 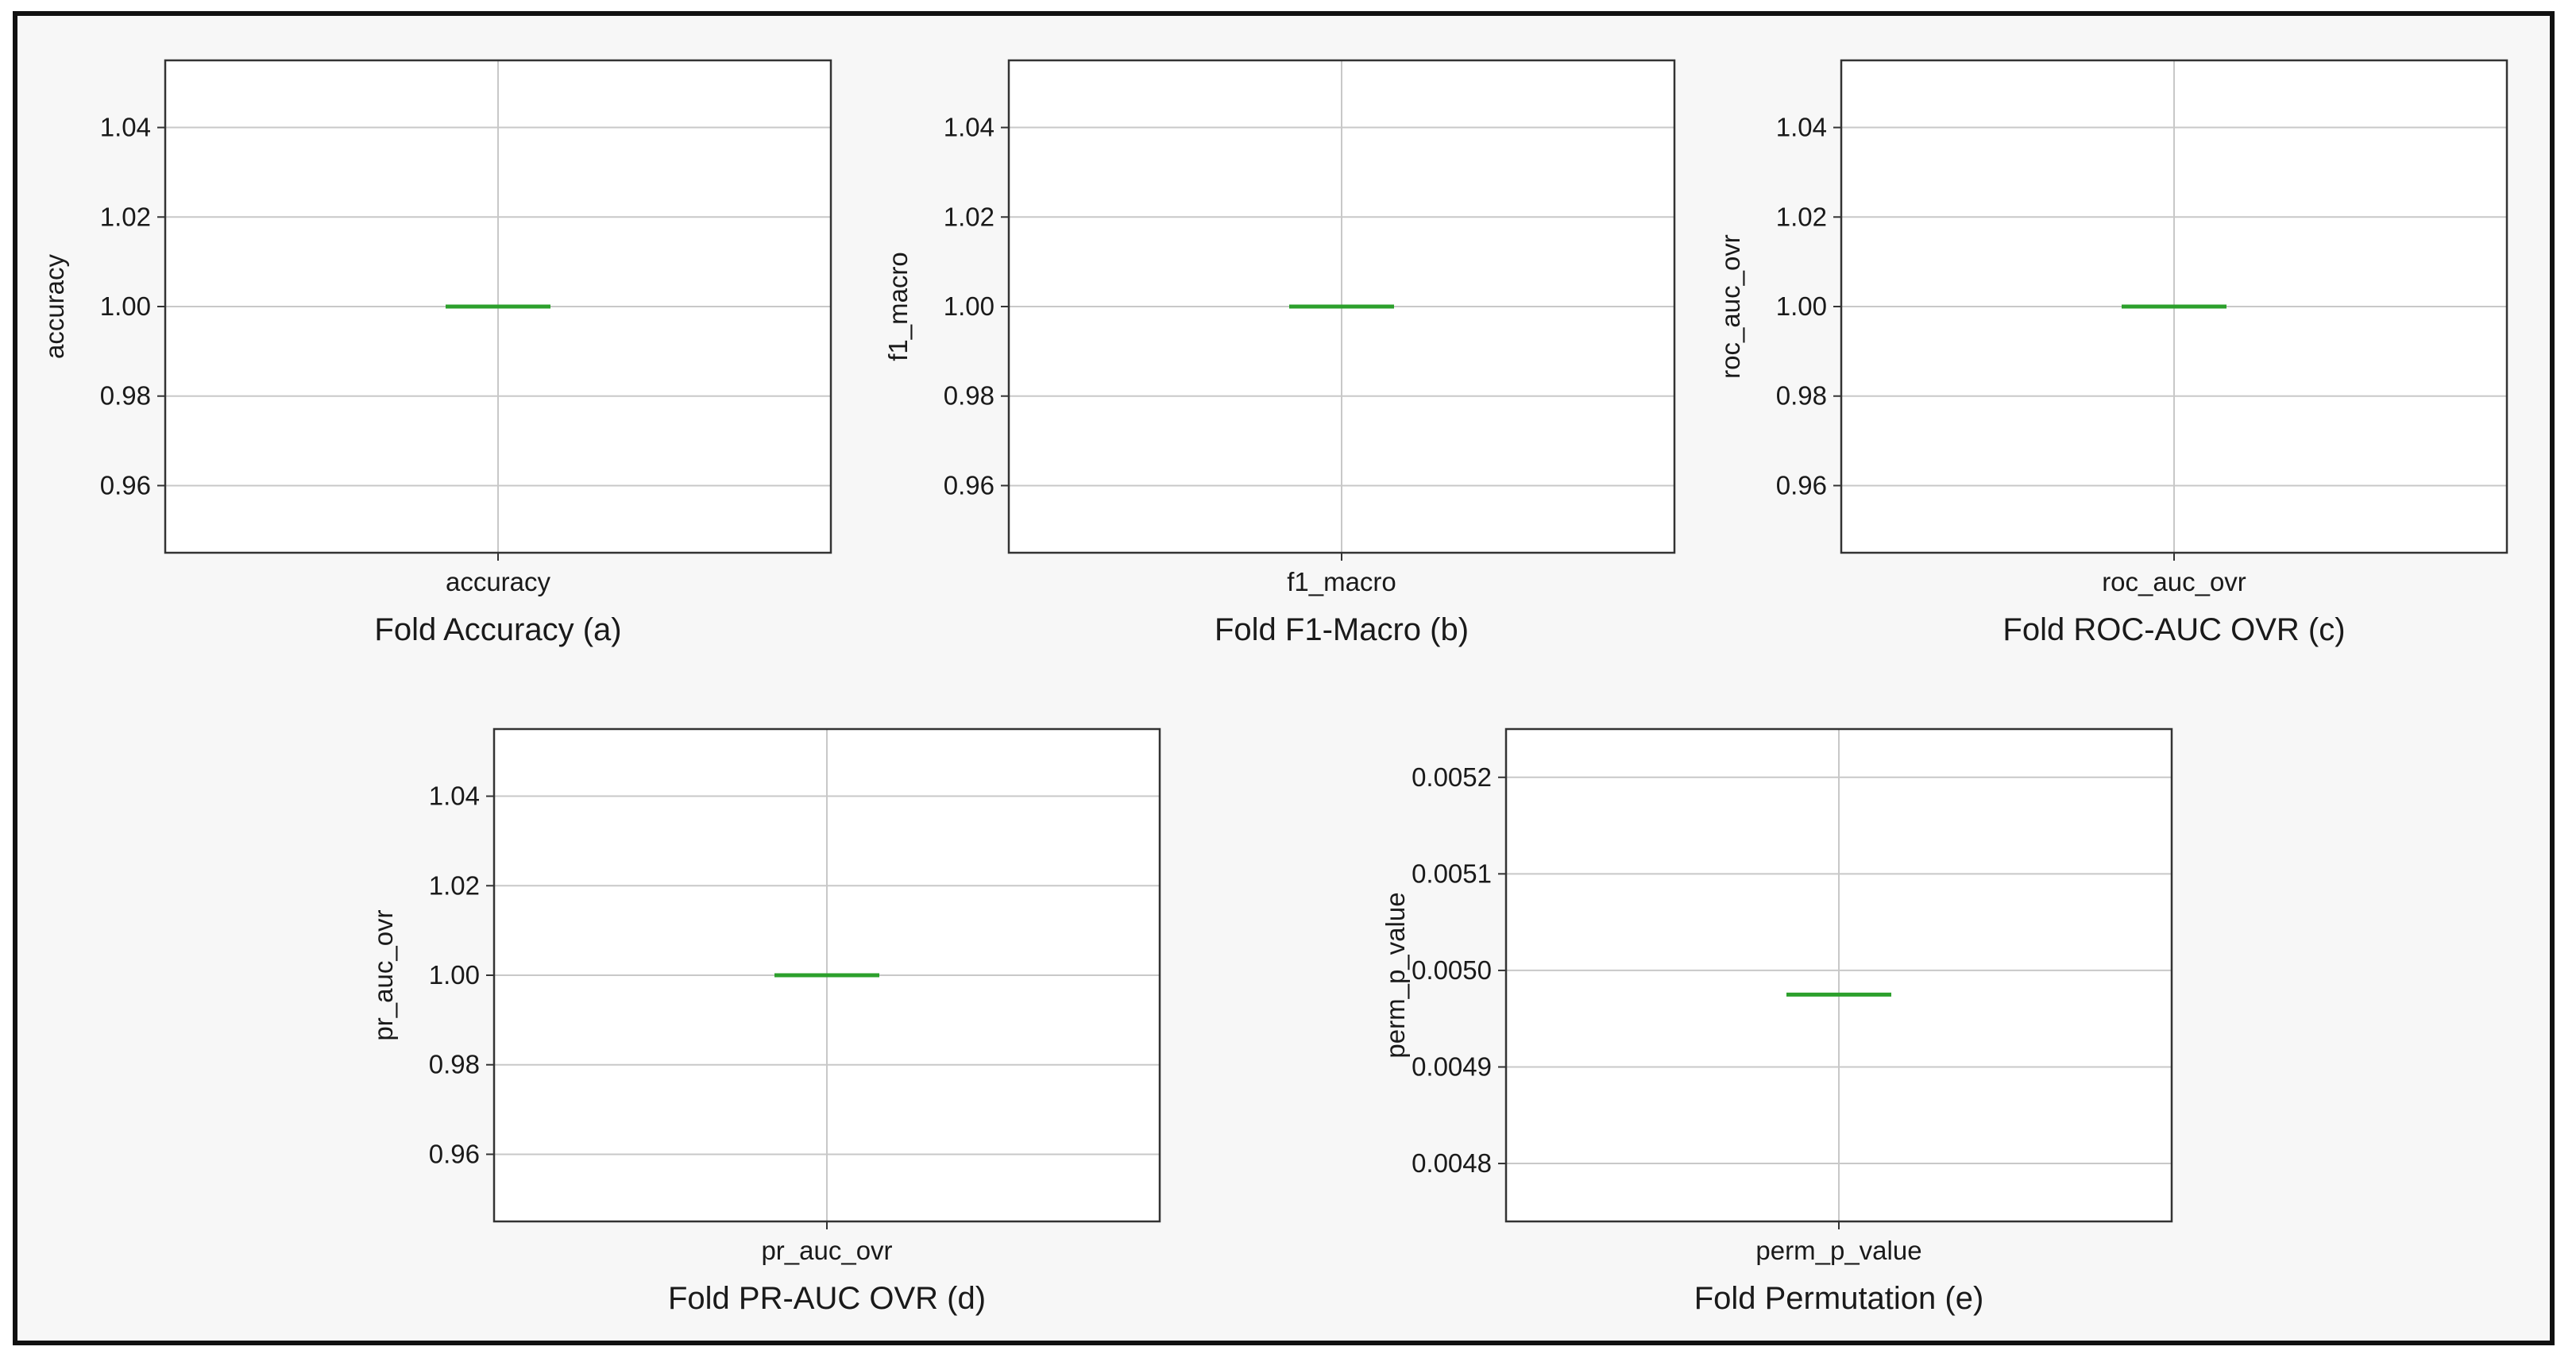 I want to click on y-tick-label: 0.0048, so click(x=1452, y=1163).